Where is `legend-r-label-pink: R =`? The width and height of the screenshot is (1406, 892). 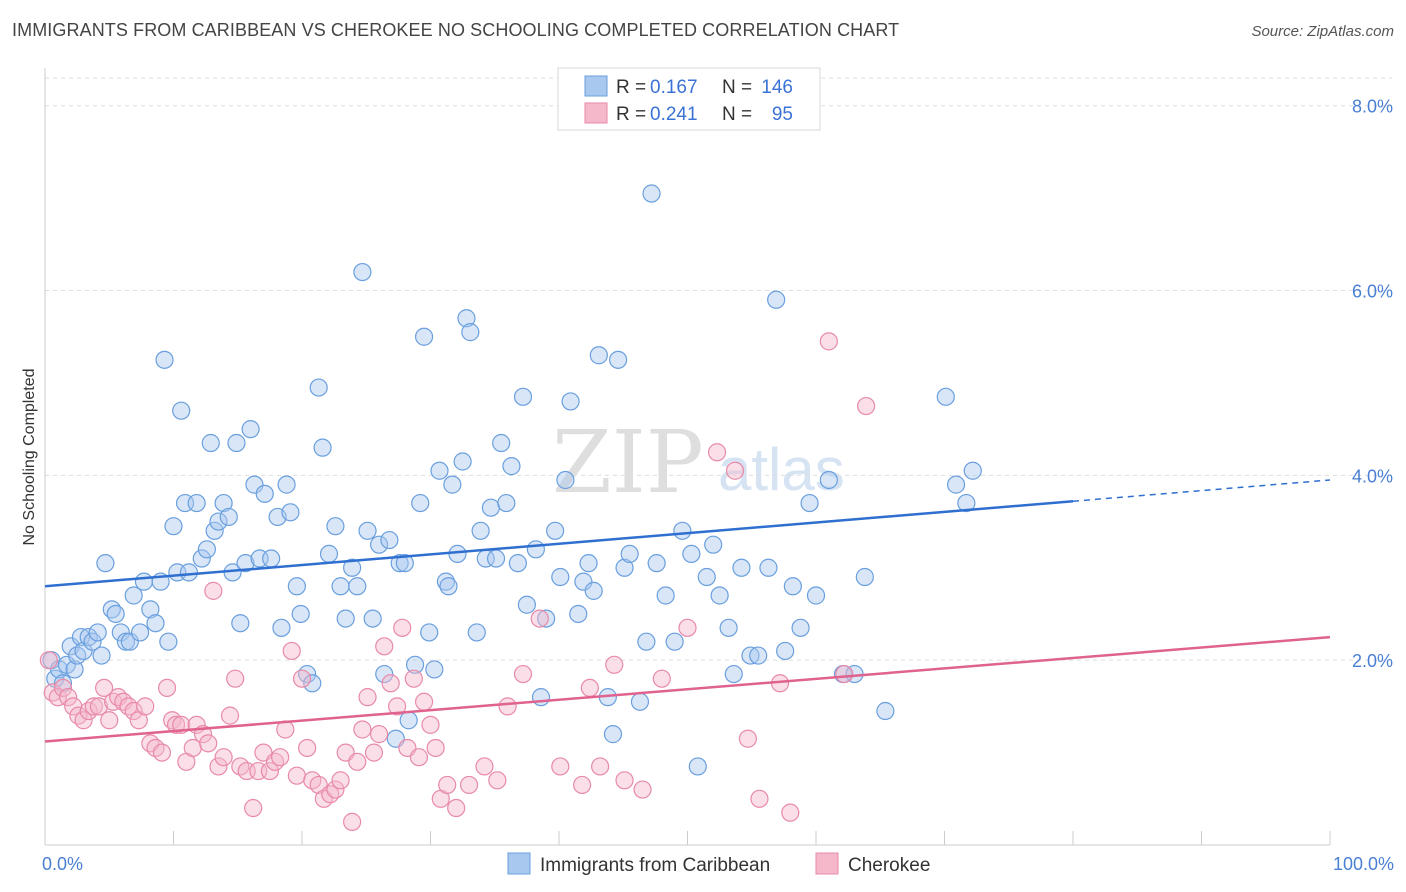 legend-r-label-pink: R = is located at coordinates (631, 114).